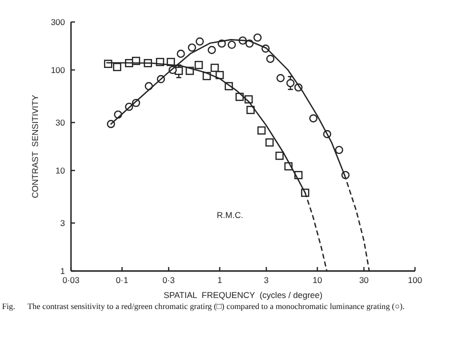  What do you see at coordinates (122, 280) in the screenshot?
I see `x-tick-label: 0·1` at bounding box center [122, 280].